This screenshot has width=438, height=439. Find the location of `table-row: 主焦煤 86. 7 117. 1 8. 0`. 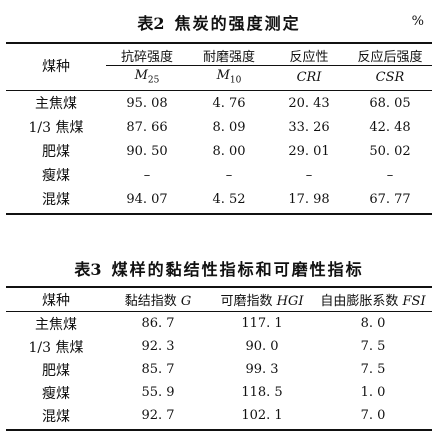

table-row: 主焦煤 86. 7 117. 1 8. 0 is located at coordinates (219, 323).